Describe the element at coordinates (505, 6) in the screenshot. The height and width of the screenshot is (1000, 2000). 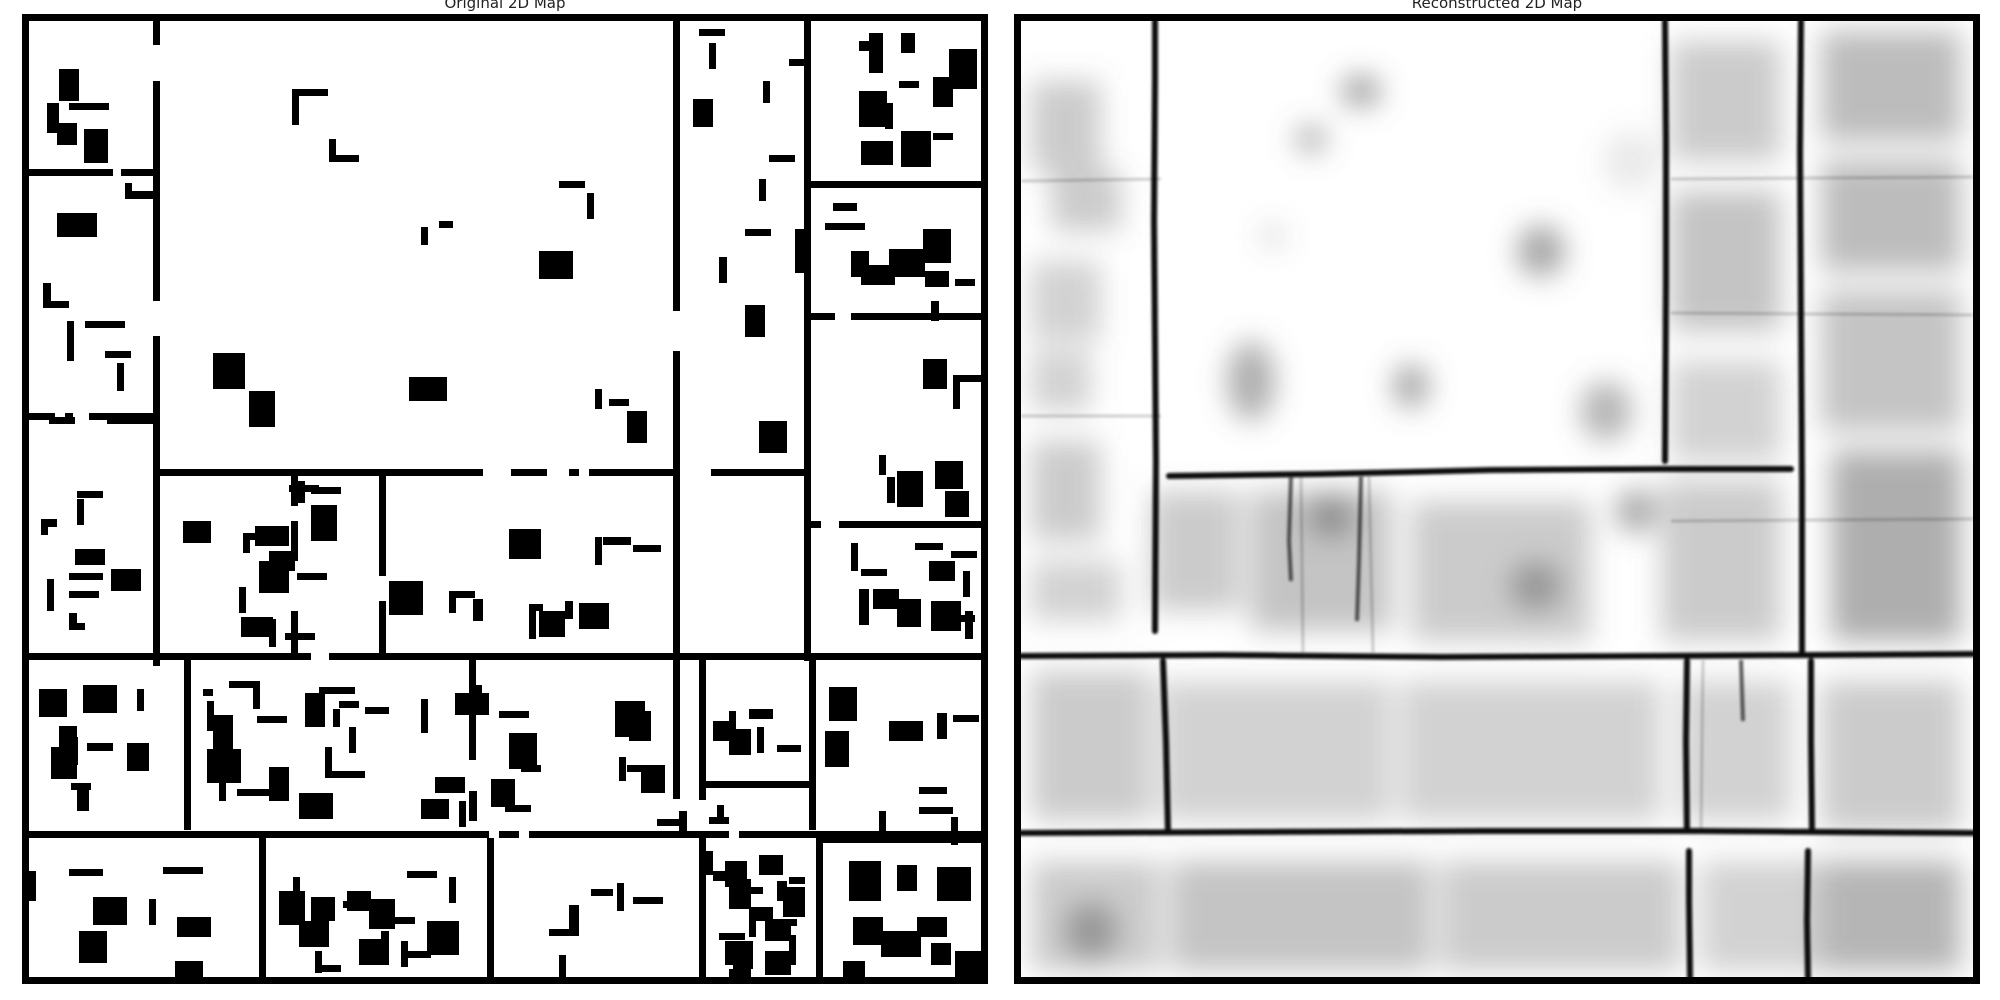
I see `original-map-title: Original 2D Map` at that location.